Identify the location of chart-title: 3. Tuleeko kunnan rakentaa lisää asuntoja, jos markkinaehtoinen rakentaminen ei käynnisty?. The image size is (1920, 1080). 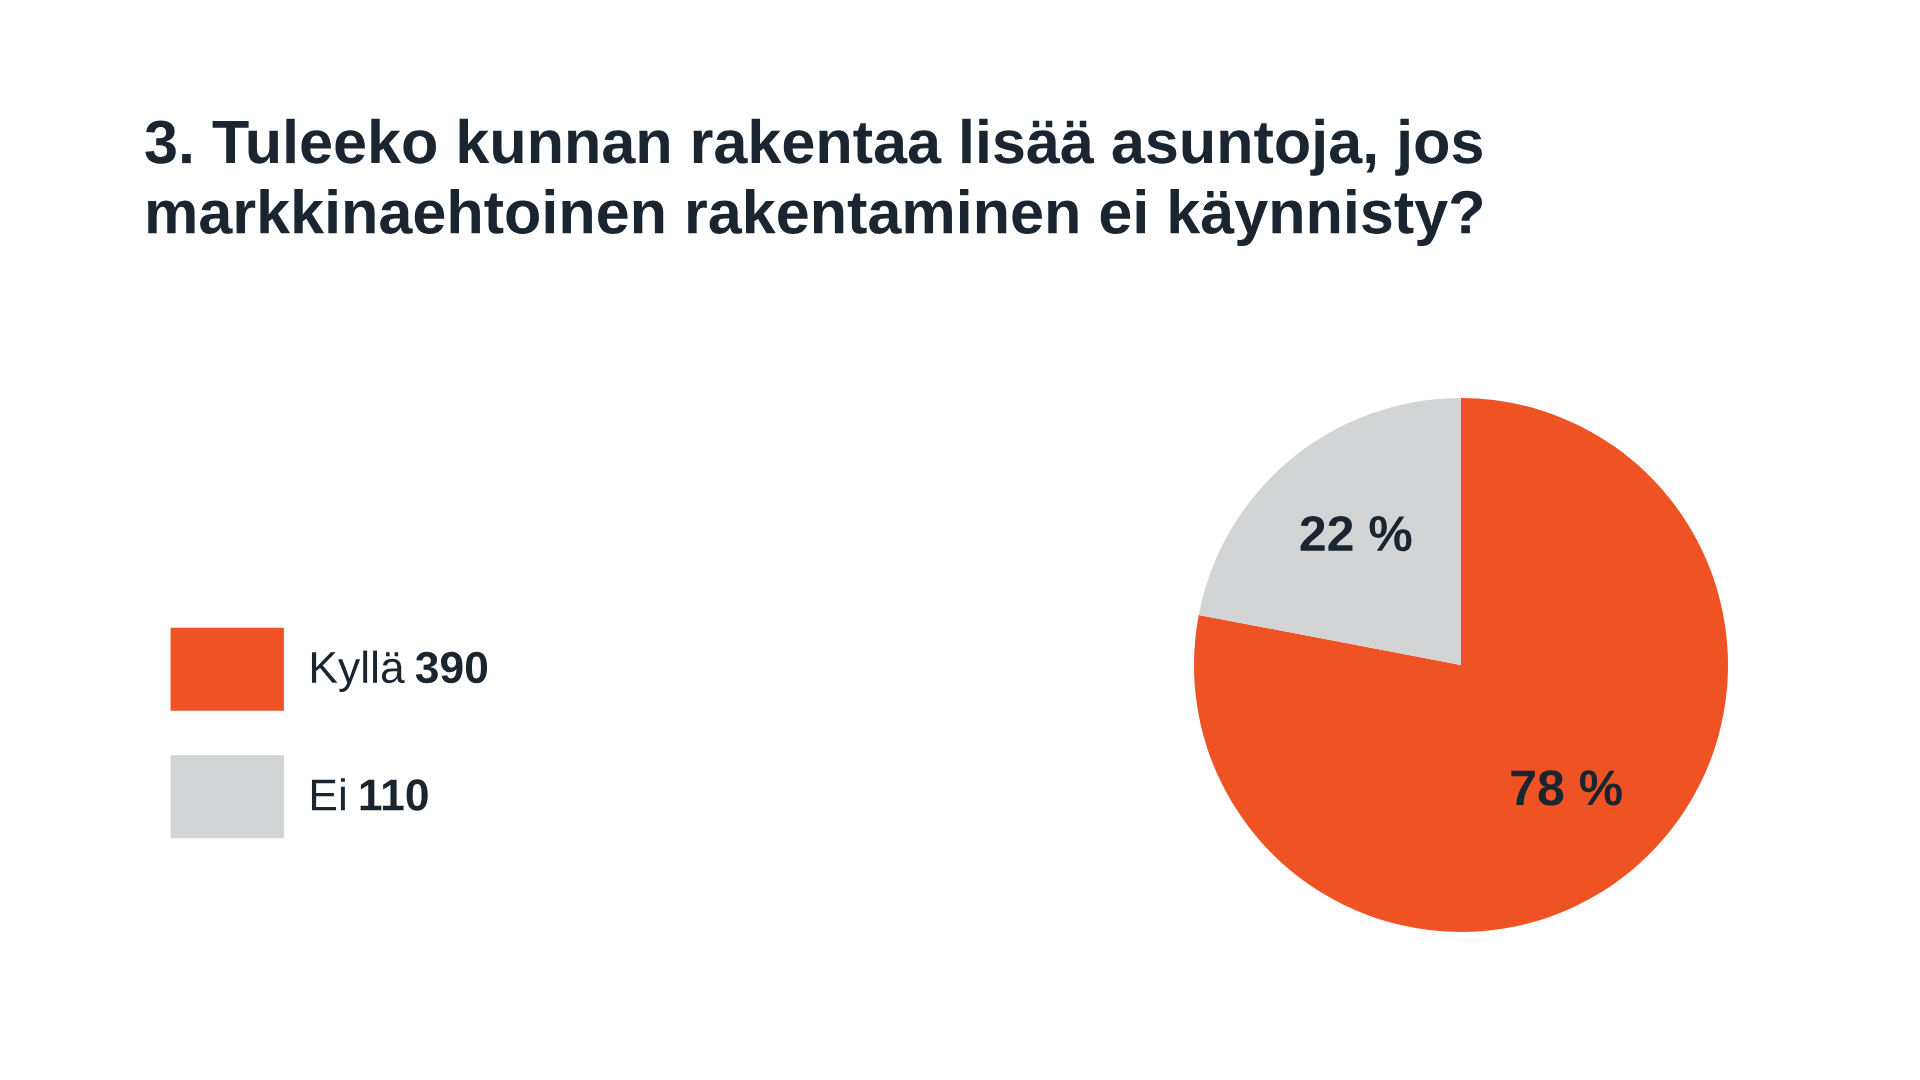
(813, 182).